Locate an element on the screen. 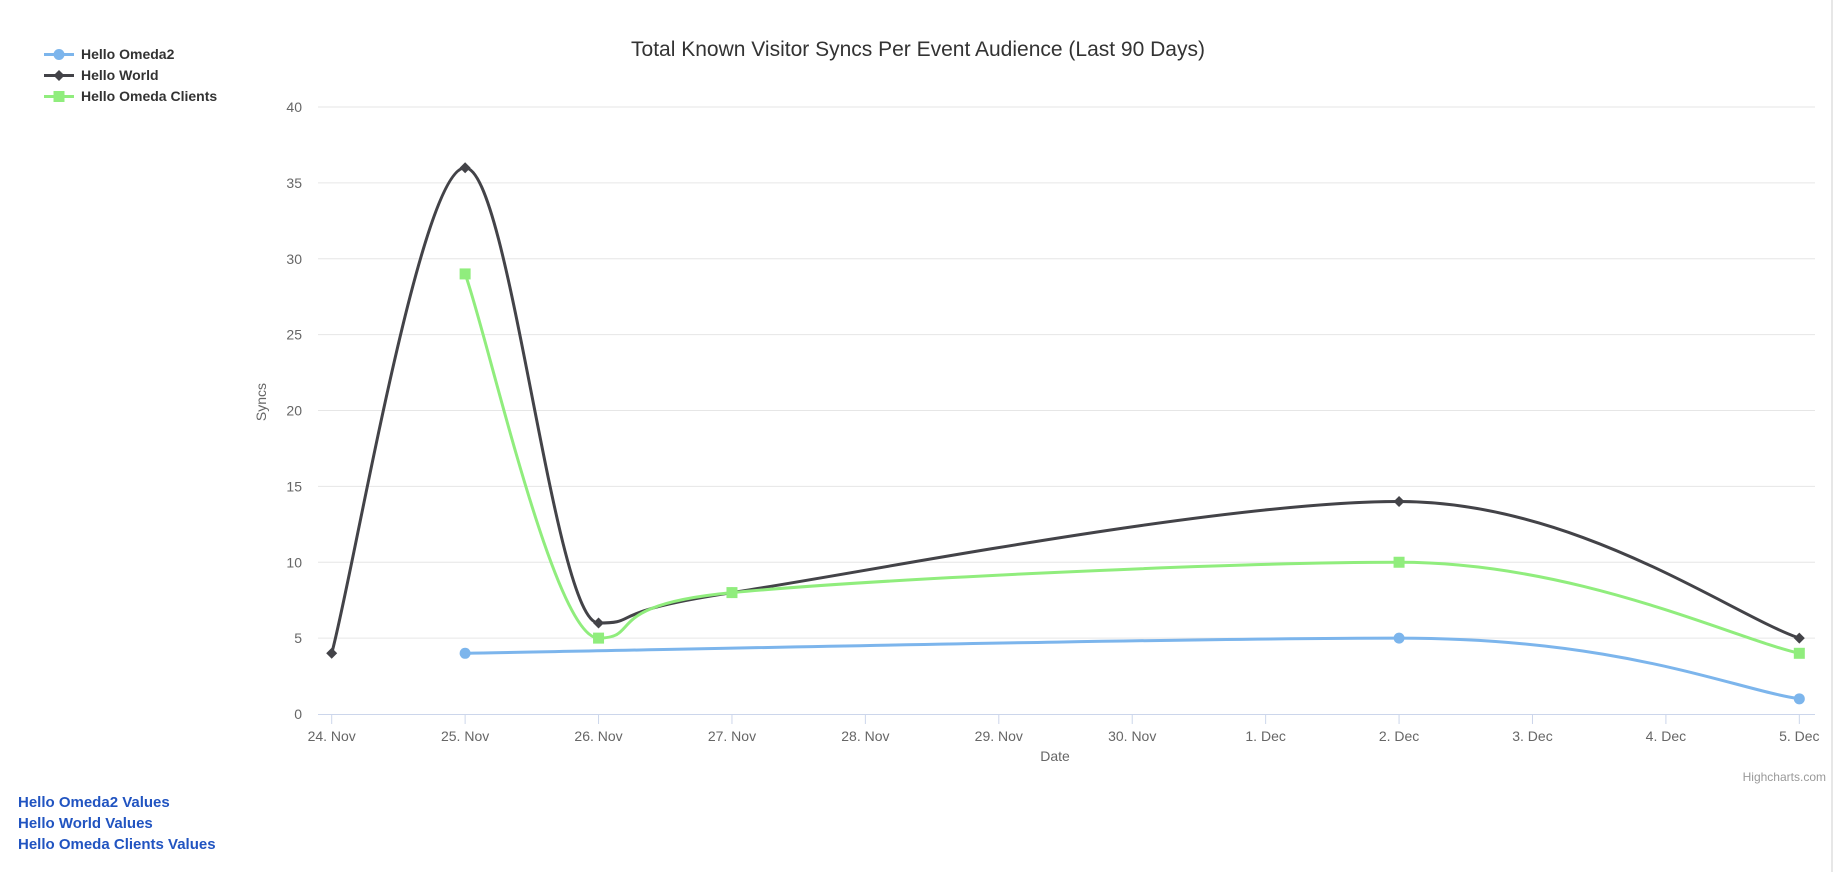  y-tick-label: 15 is located at coordinates (294, 486).